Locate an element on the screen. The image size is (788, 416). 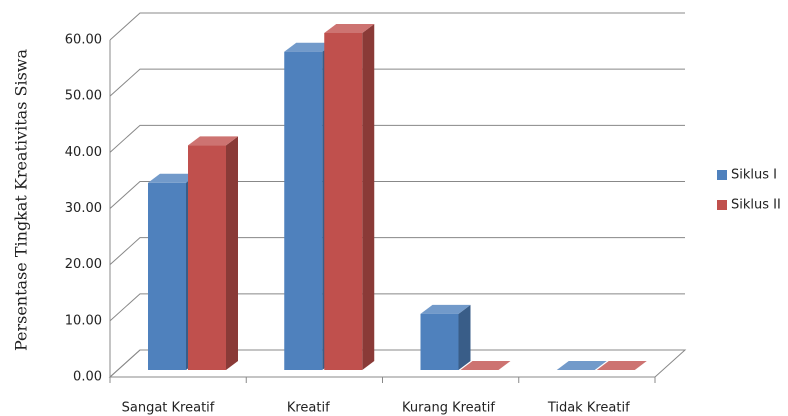
legend-label: Siklus I is located at coordinates (754, 175).